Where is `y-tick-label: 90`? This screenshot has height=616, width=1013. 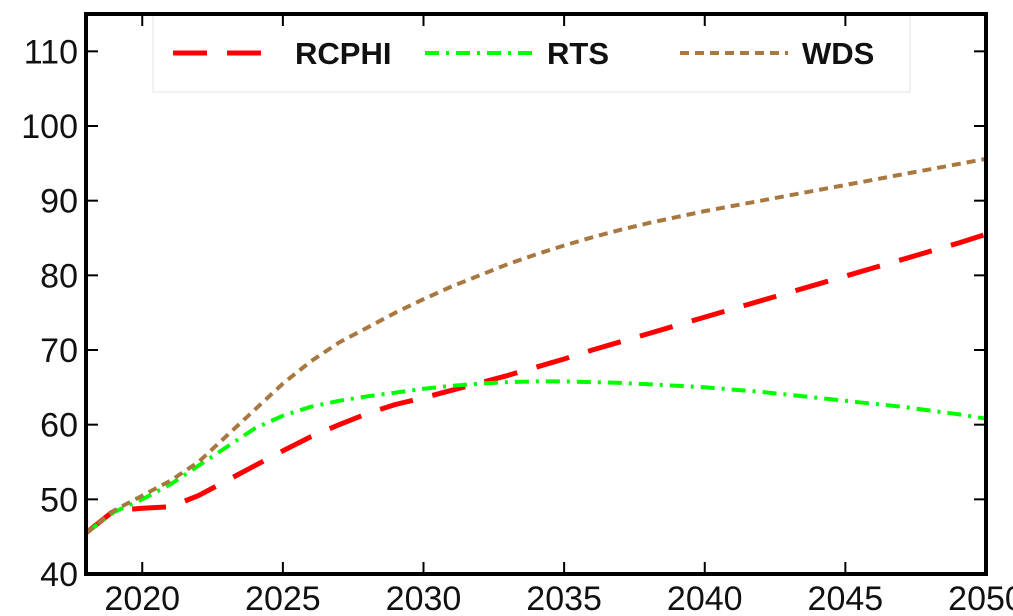
y-tick-label: 90 is located at coordinates (59, 202).